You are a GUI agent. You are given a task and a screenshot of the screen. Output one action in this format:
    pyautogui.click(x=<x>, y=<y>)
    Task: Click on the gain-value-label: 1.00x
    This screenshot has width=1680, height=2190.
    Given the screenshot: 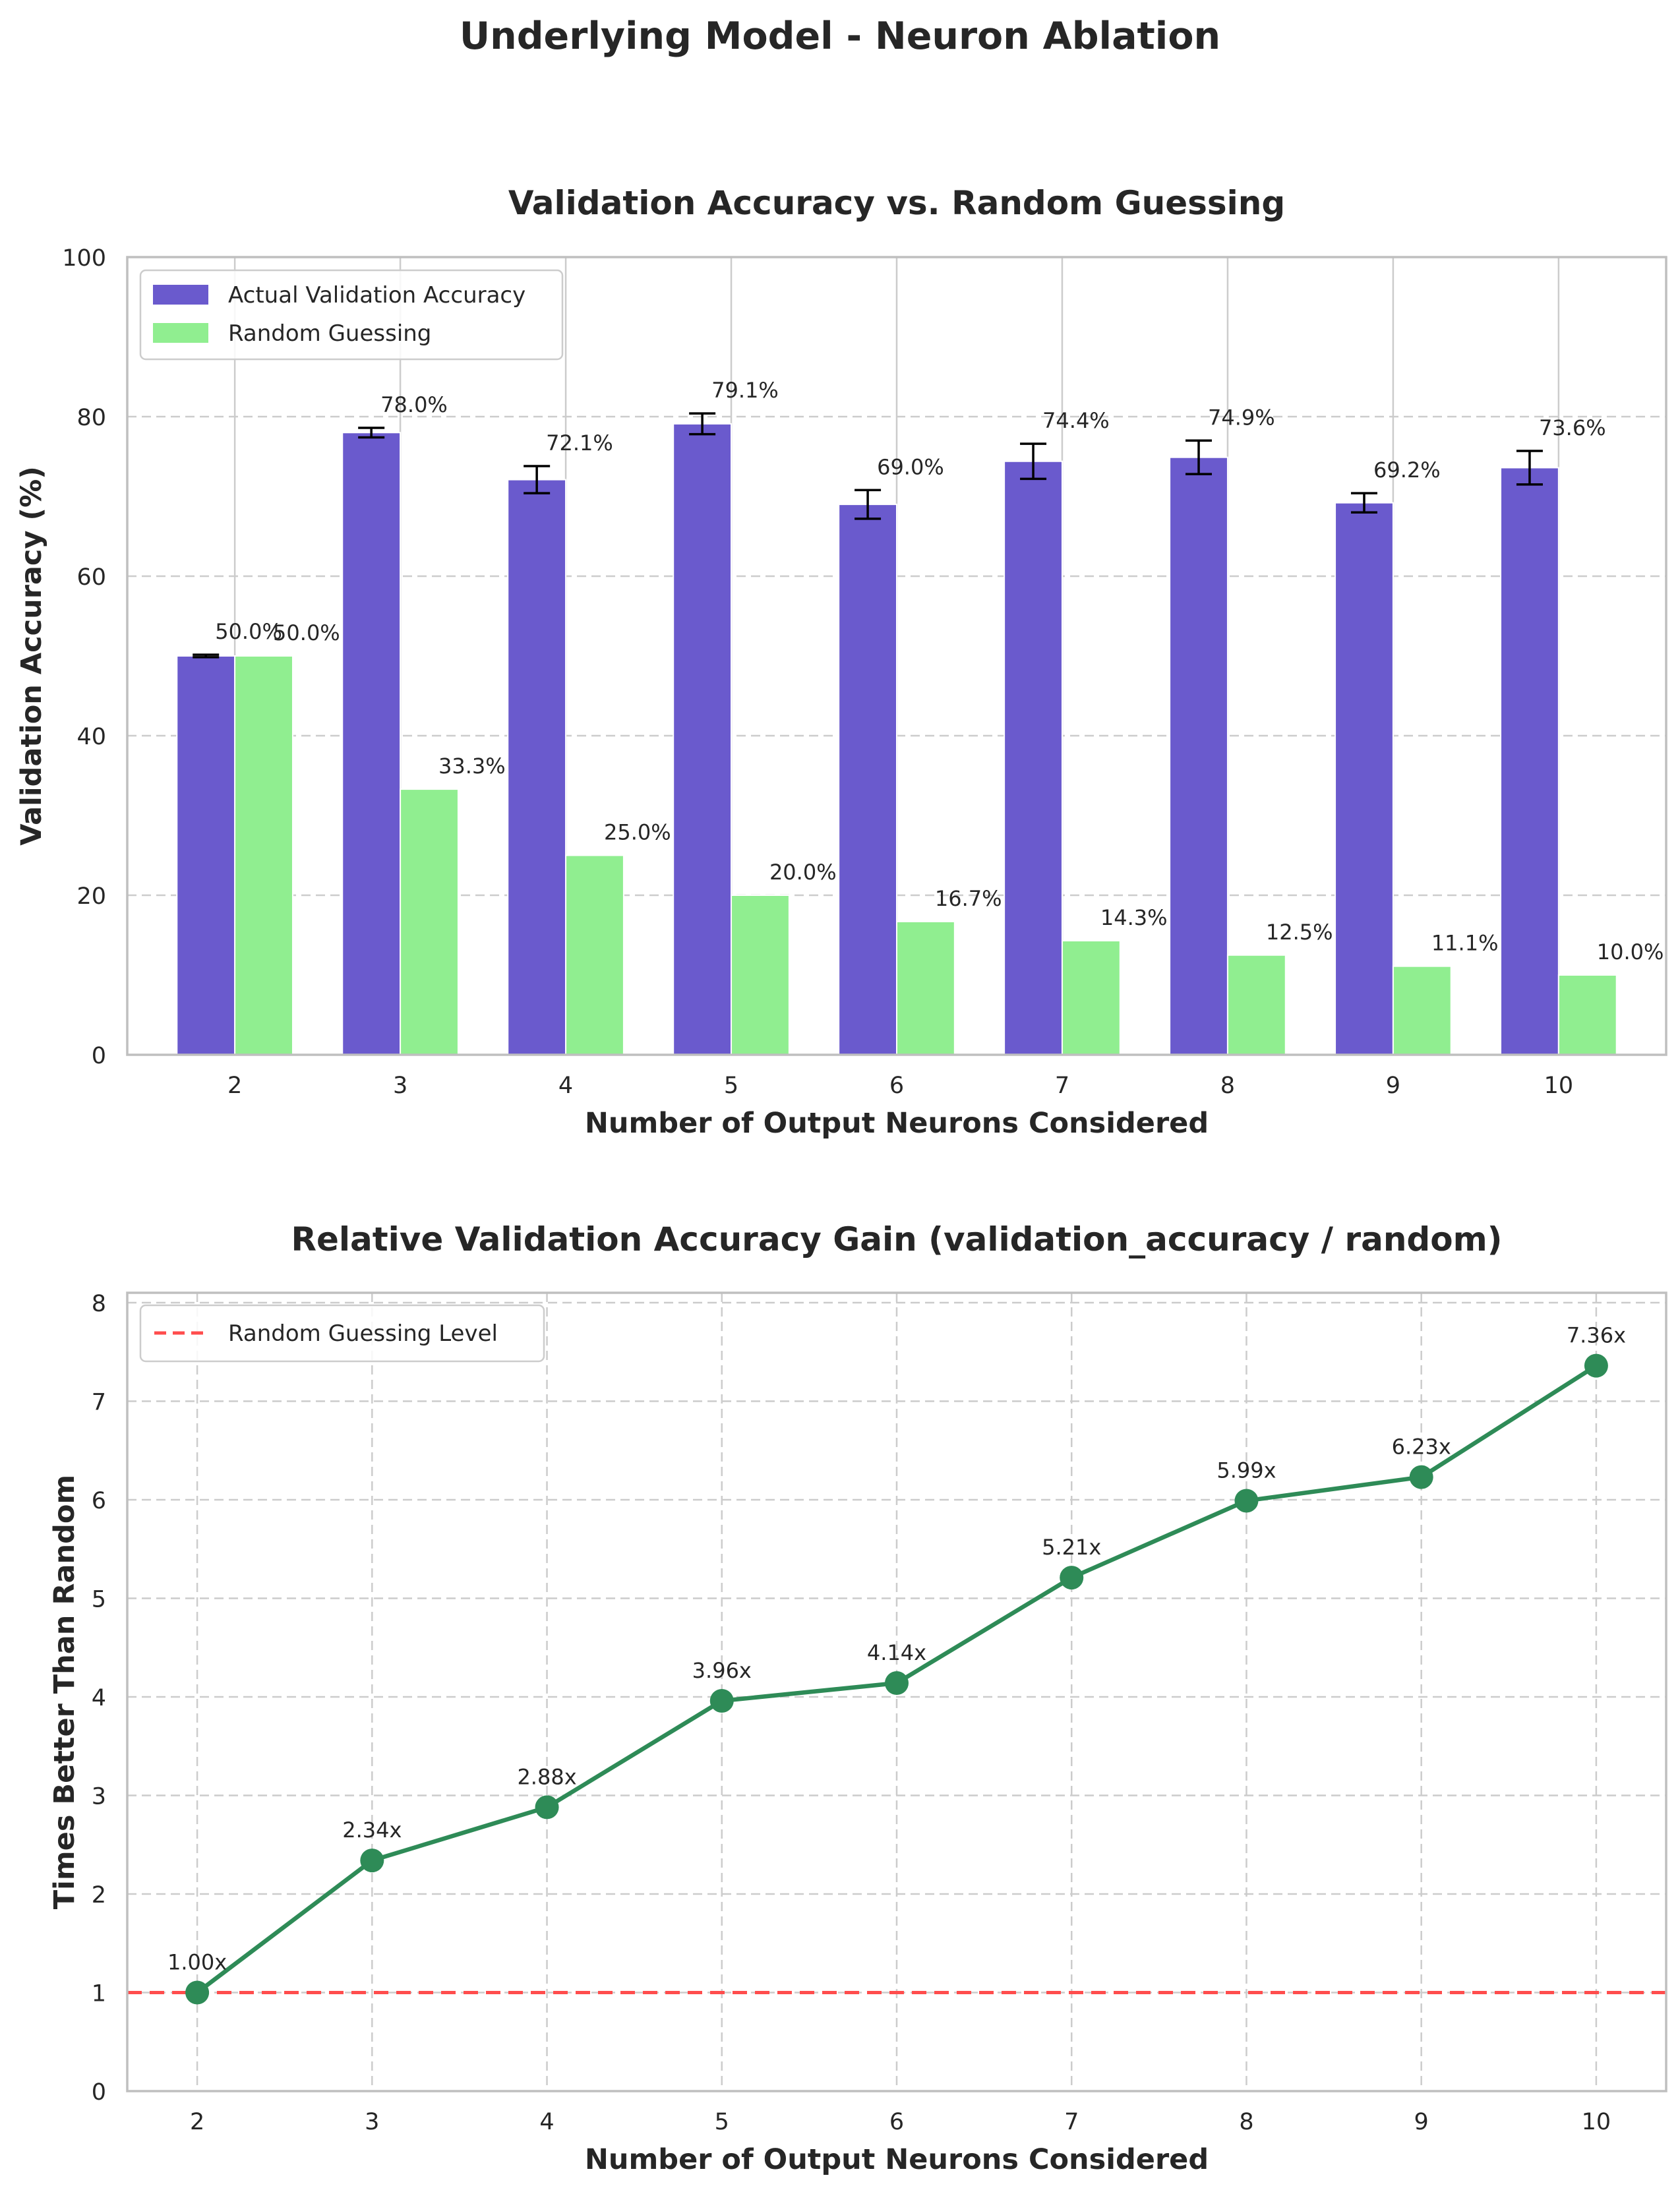 What is the action you would take?
    pyautogui.click(x=197, y=1961)
    